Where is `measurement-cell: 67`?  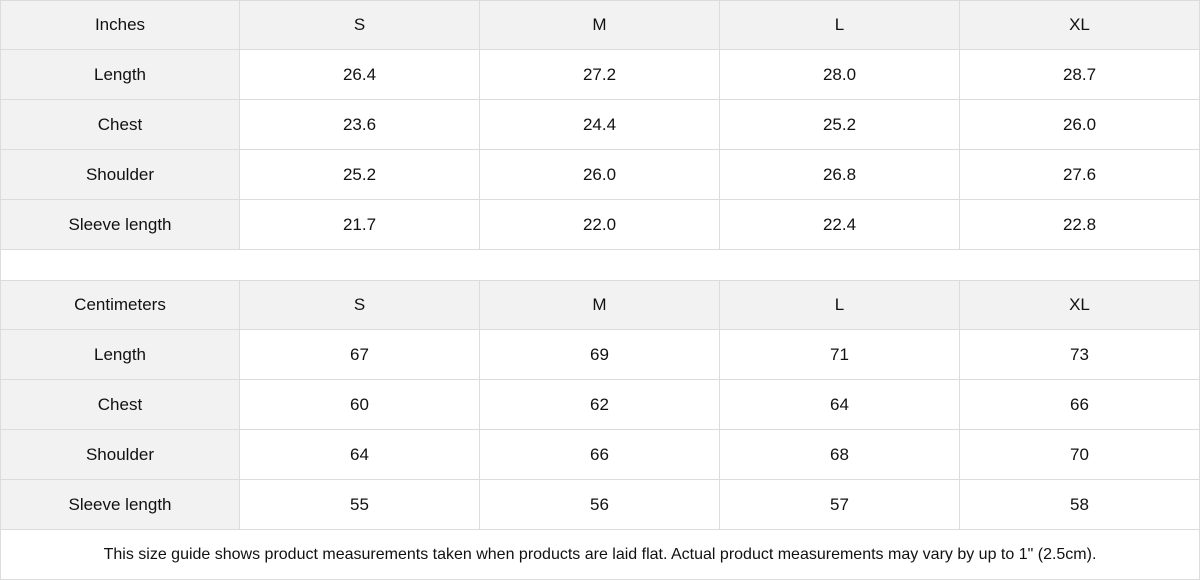 measurement-cell: 67 is located at coordinates (360, 355).